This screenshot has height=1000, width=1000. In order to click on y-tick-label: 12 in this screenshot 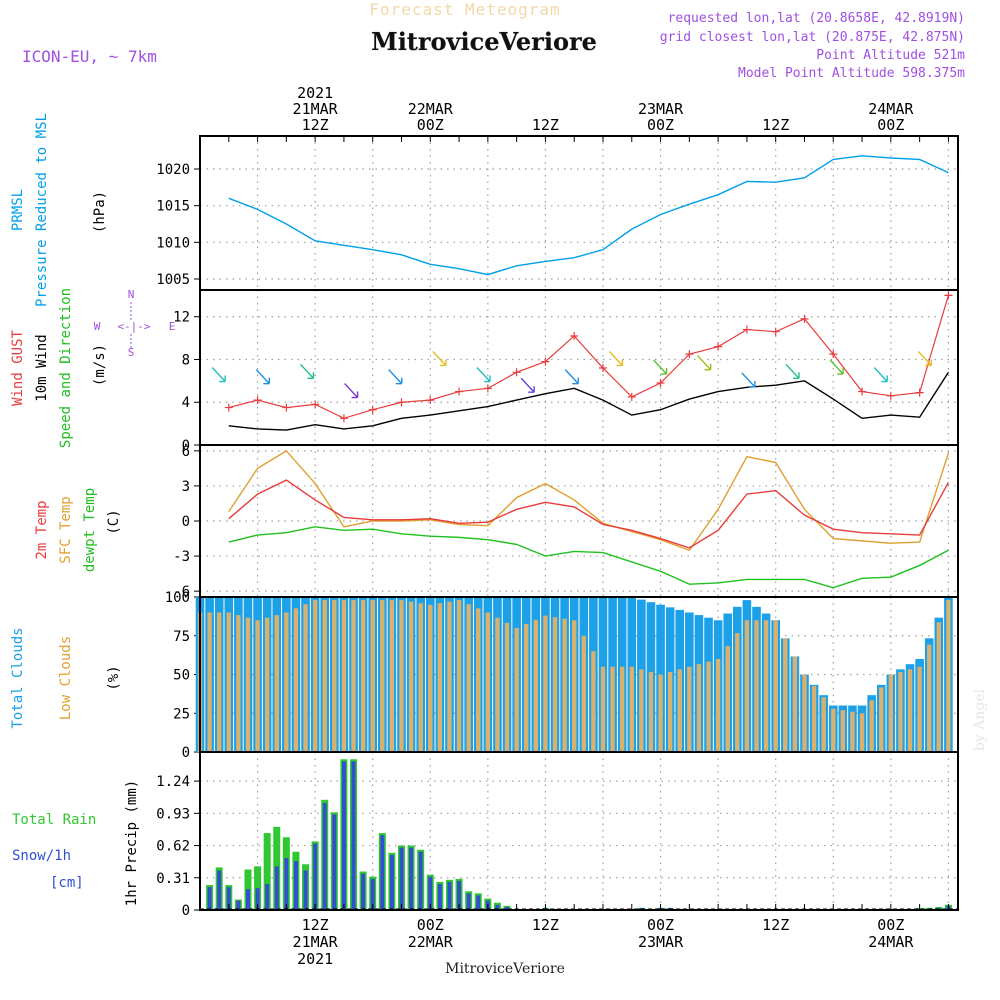, I will do `click(181, 318)`.